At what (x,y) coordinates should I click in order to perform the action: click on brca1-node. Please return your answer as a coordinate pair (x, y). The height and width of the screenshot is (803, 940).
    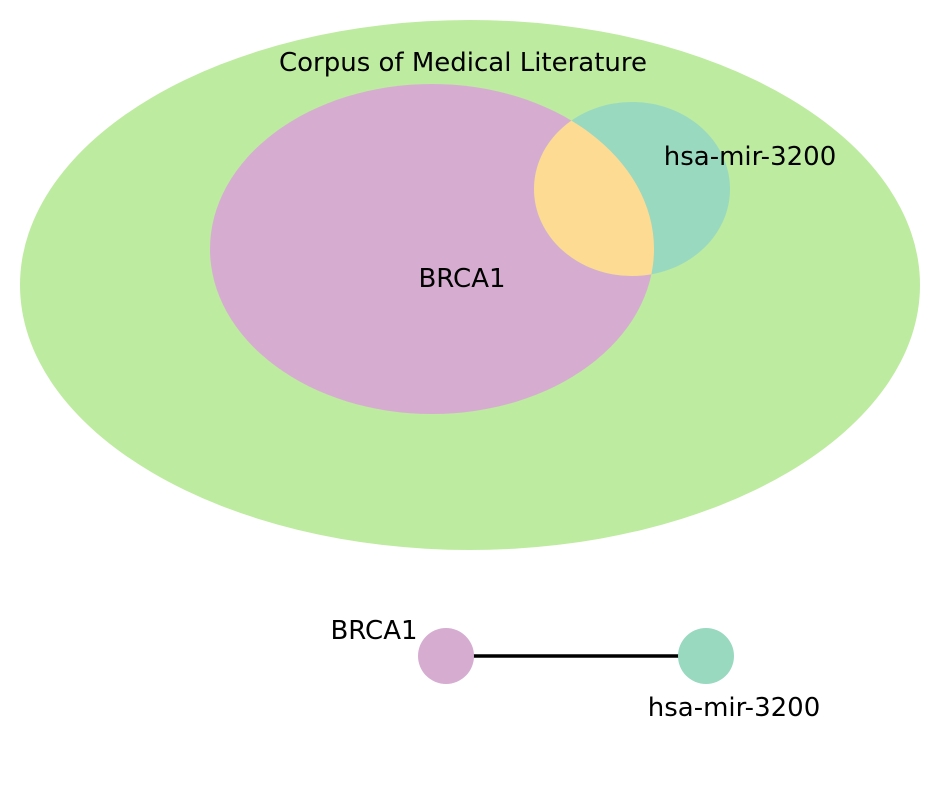
    Looking at the image, I should click on (446, 656).